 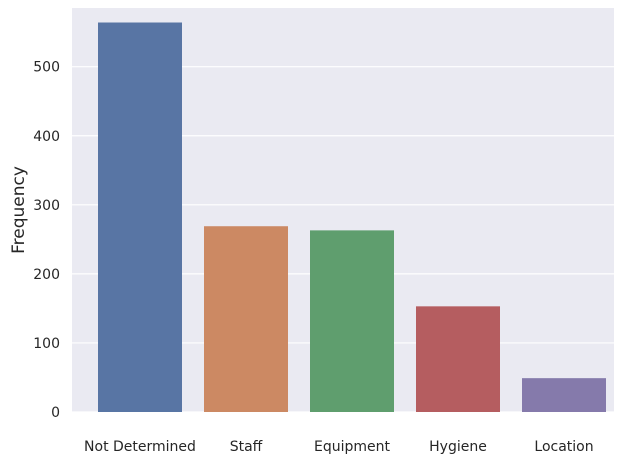 What do you see at coordinates (19, 210) in the screenshot?
I see `y-axis-title: Frequency` at bounding box center [19, 210].